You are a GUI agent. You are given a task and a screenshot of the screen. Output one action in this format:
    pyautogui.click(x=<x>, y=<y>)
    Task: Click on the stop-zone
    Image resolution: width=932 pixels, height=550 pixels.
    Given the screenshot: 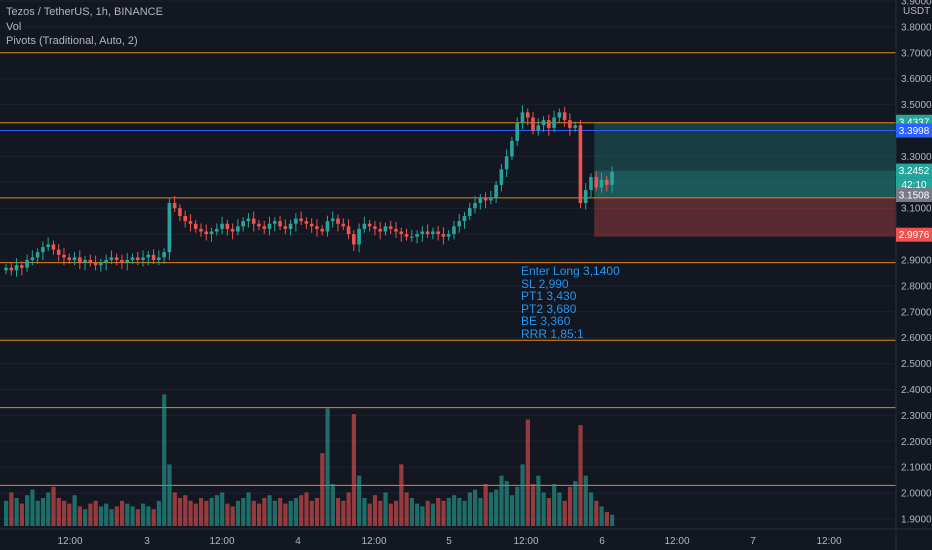 What is the action you would take?
    pyautogui.click(x=745, y=217)
    